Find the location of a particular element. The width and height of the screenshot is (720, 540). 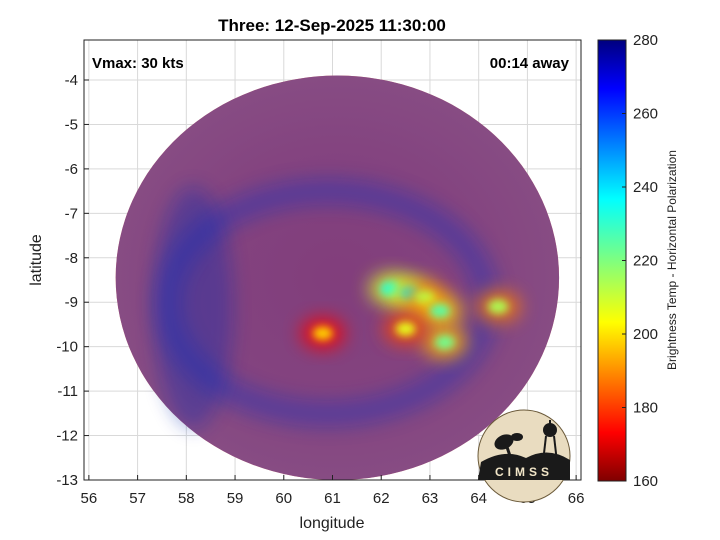

y-tick-label: -9 is located at coordinates (71, 302).